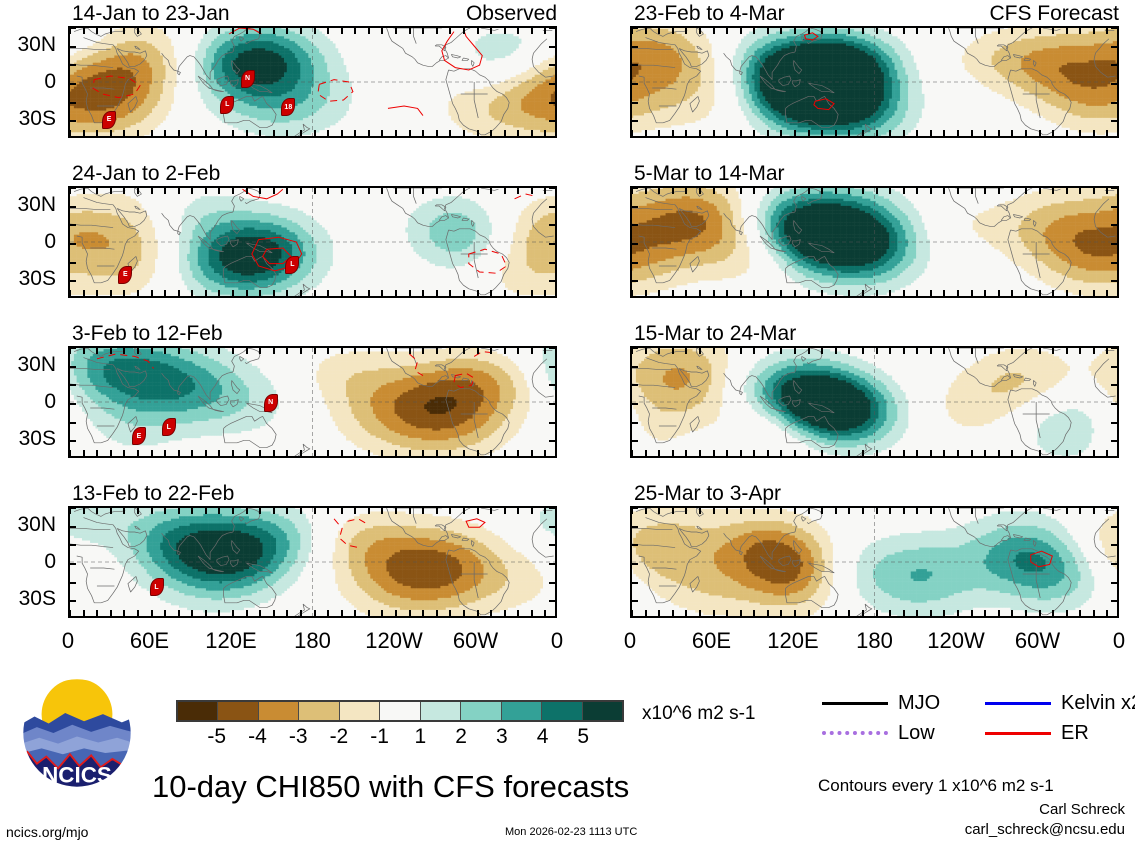 Image resolution: width=1135 pixels, height=844 pixels. I want to click on site-url: ncics.org/mjo, so click(47, 832).